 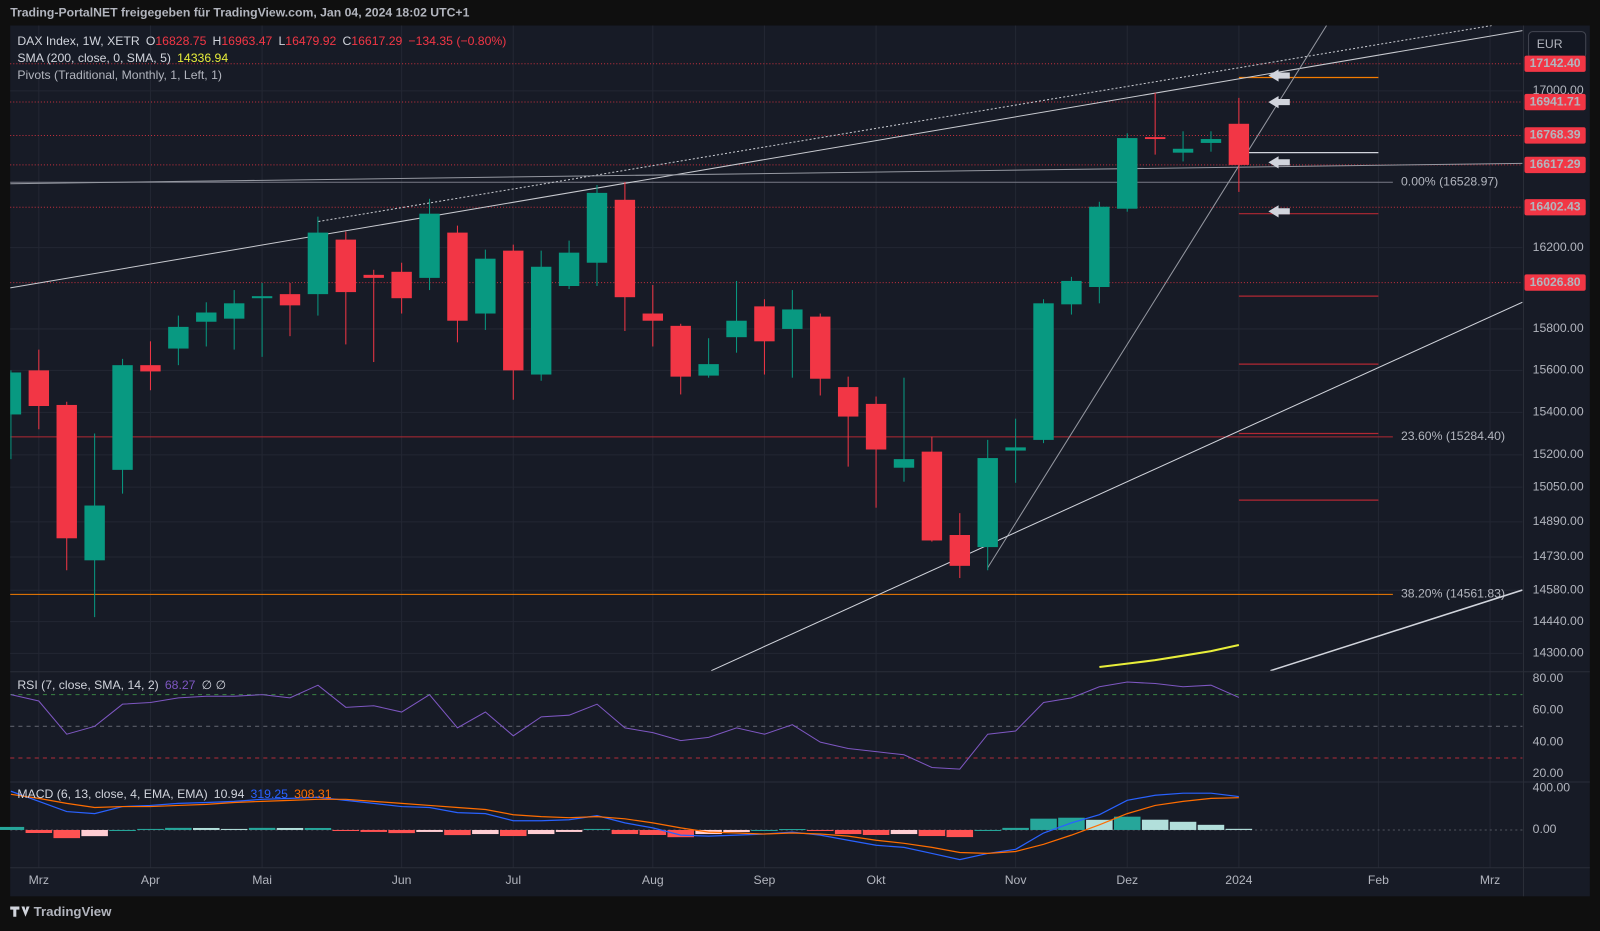 I want to click on x-tick-label: Aug, so click(x=653, y=880).